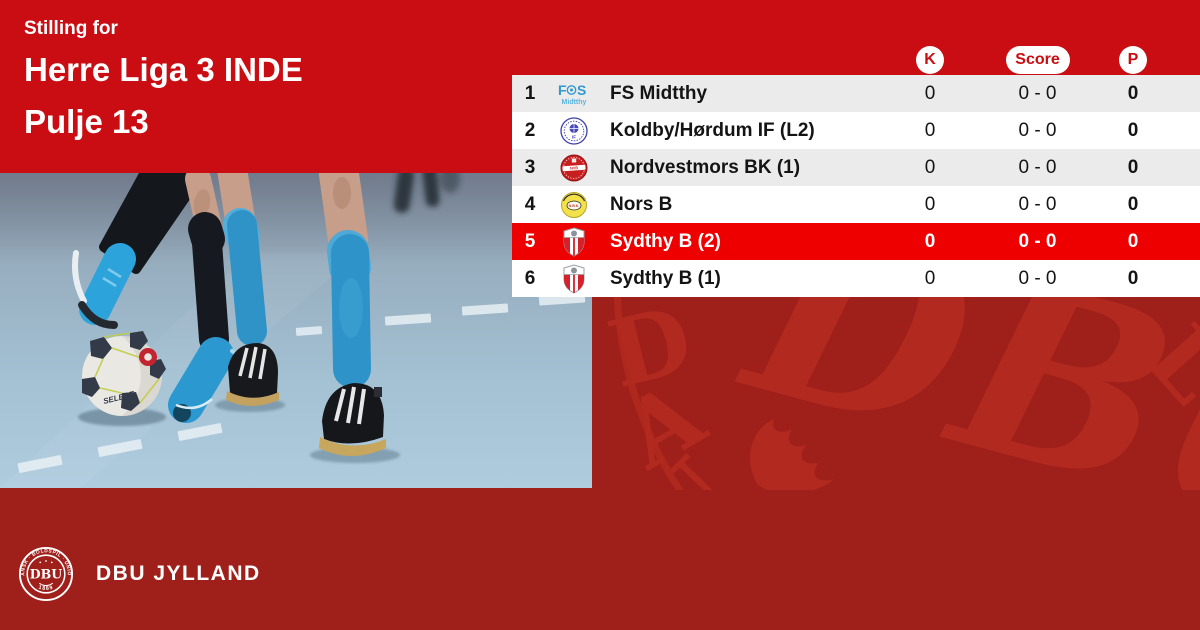  I want to click on page-title-line1: Herre Liga 3 INDE, so click(163, 69).